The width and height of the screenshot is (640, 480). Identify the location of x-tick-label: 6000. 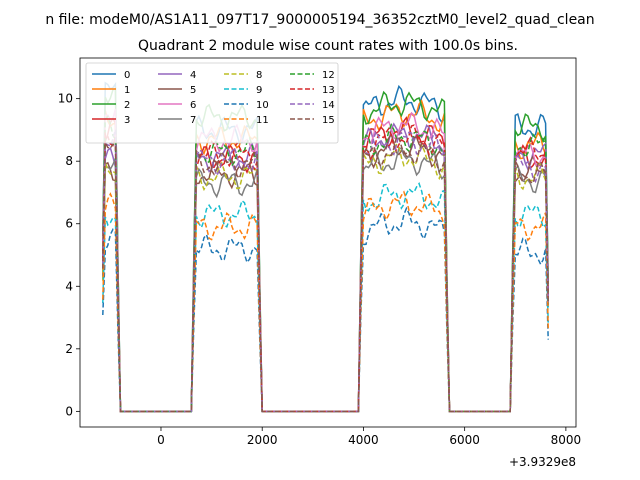
(464, 440).